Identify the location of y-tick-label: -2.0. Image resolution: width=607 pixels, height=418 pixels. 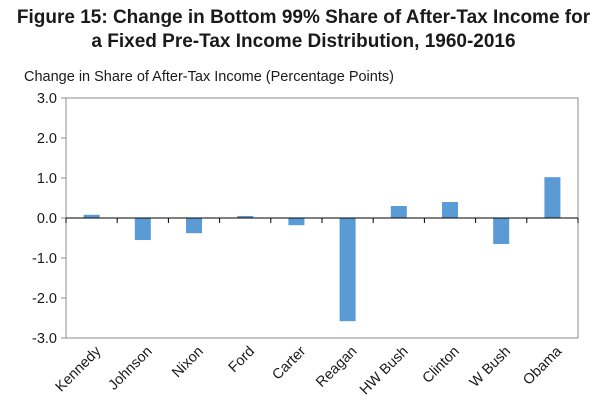
(44, 299).